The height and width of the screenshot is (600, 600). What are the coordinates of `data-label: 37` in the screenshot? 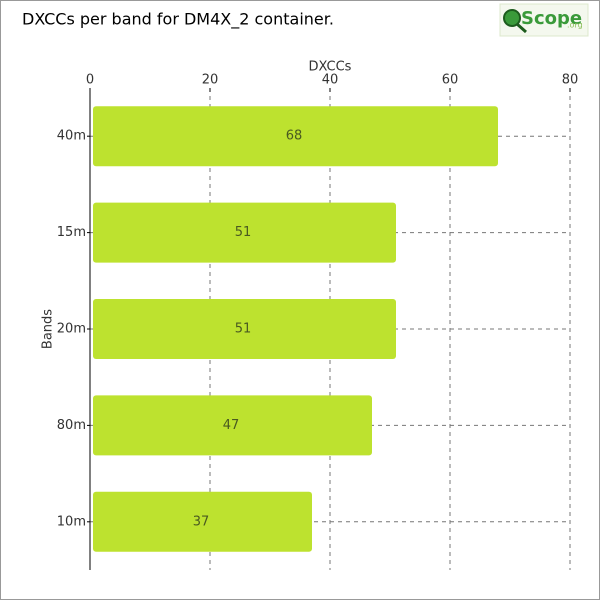 It's located at (201, 521).